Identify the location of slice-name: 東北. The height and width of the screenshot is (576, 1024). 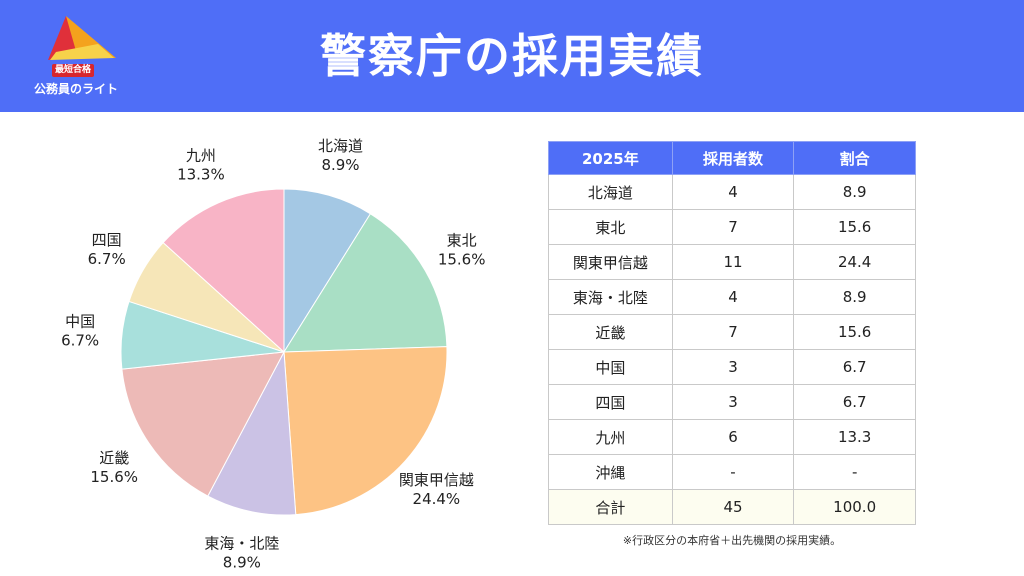
(462, 241).